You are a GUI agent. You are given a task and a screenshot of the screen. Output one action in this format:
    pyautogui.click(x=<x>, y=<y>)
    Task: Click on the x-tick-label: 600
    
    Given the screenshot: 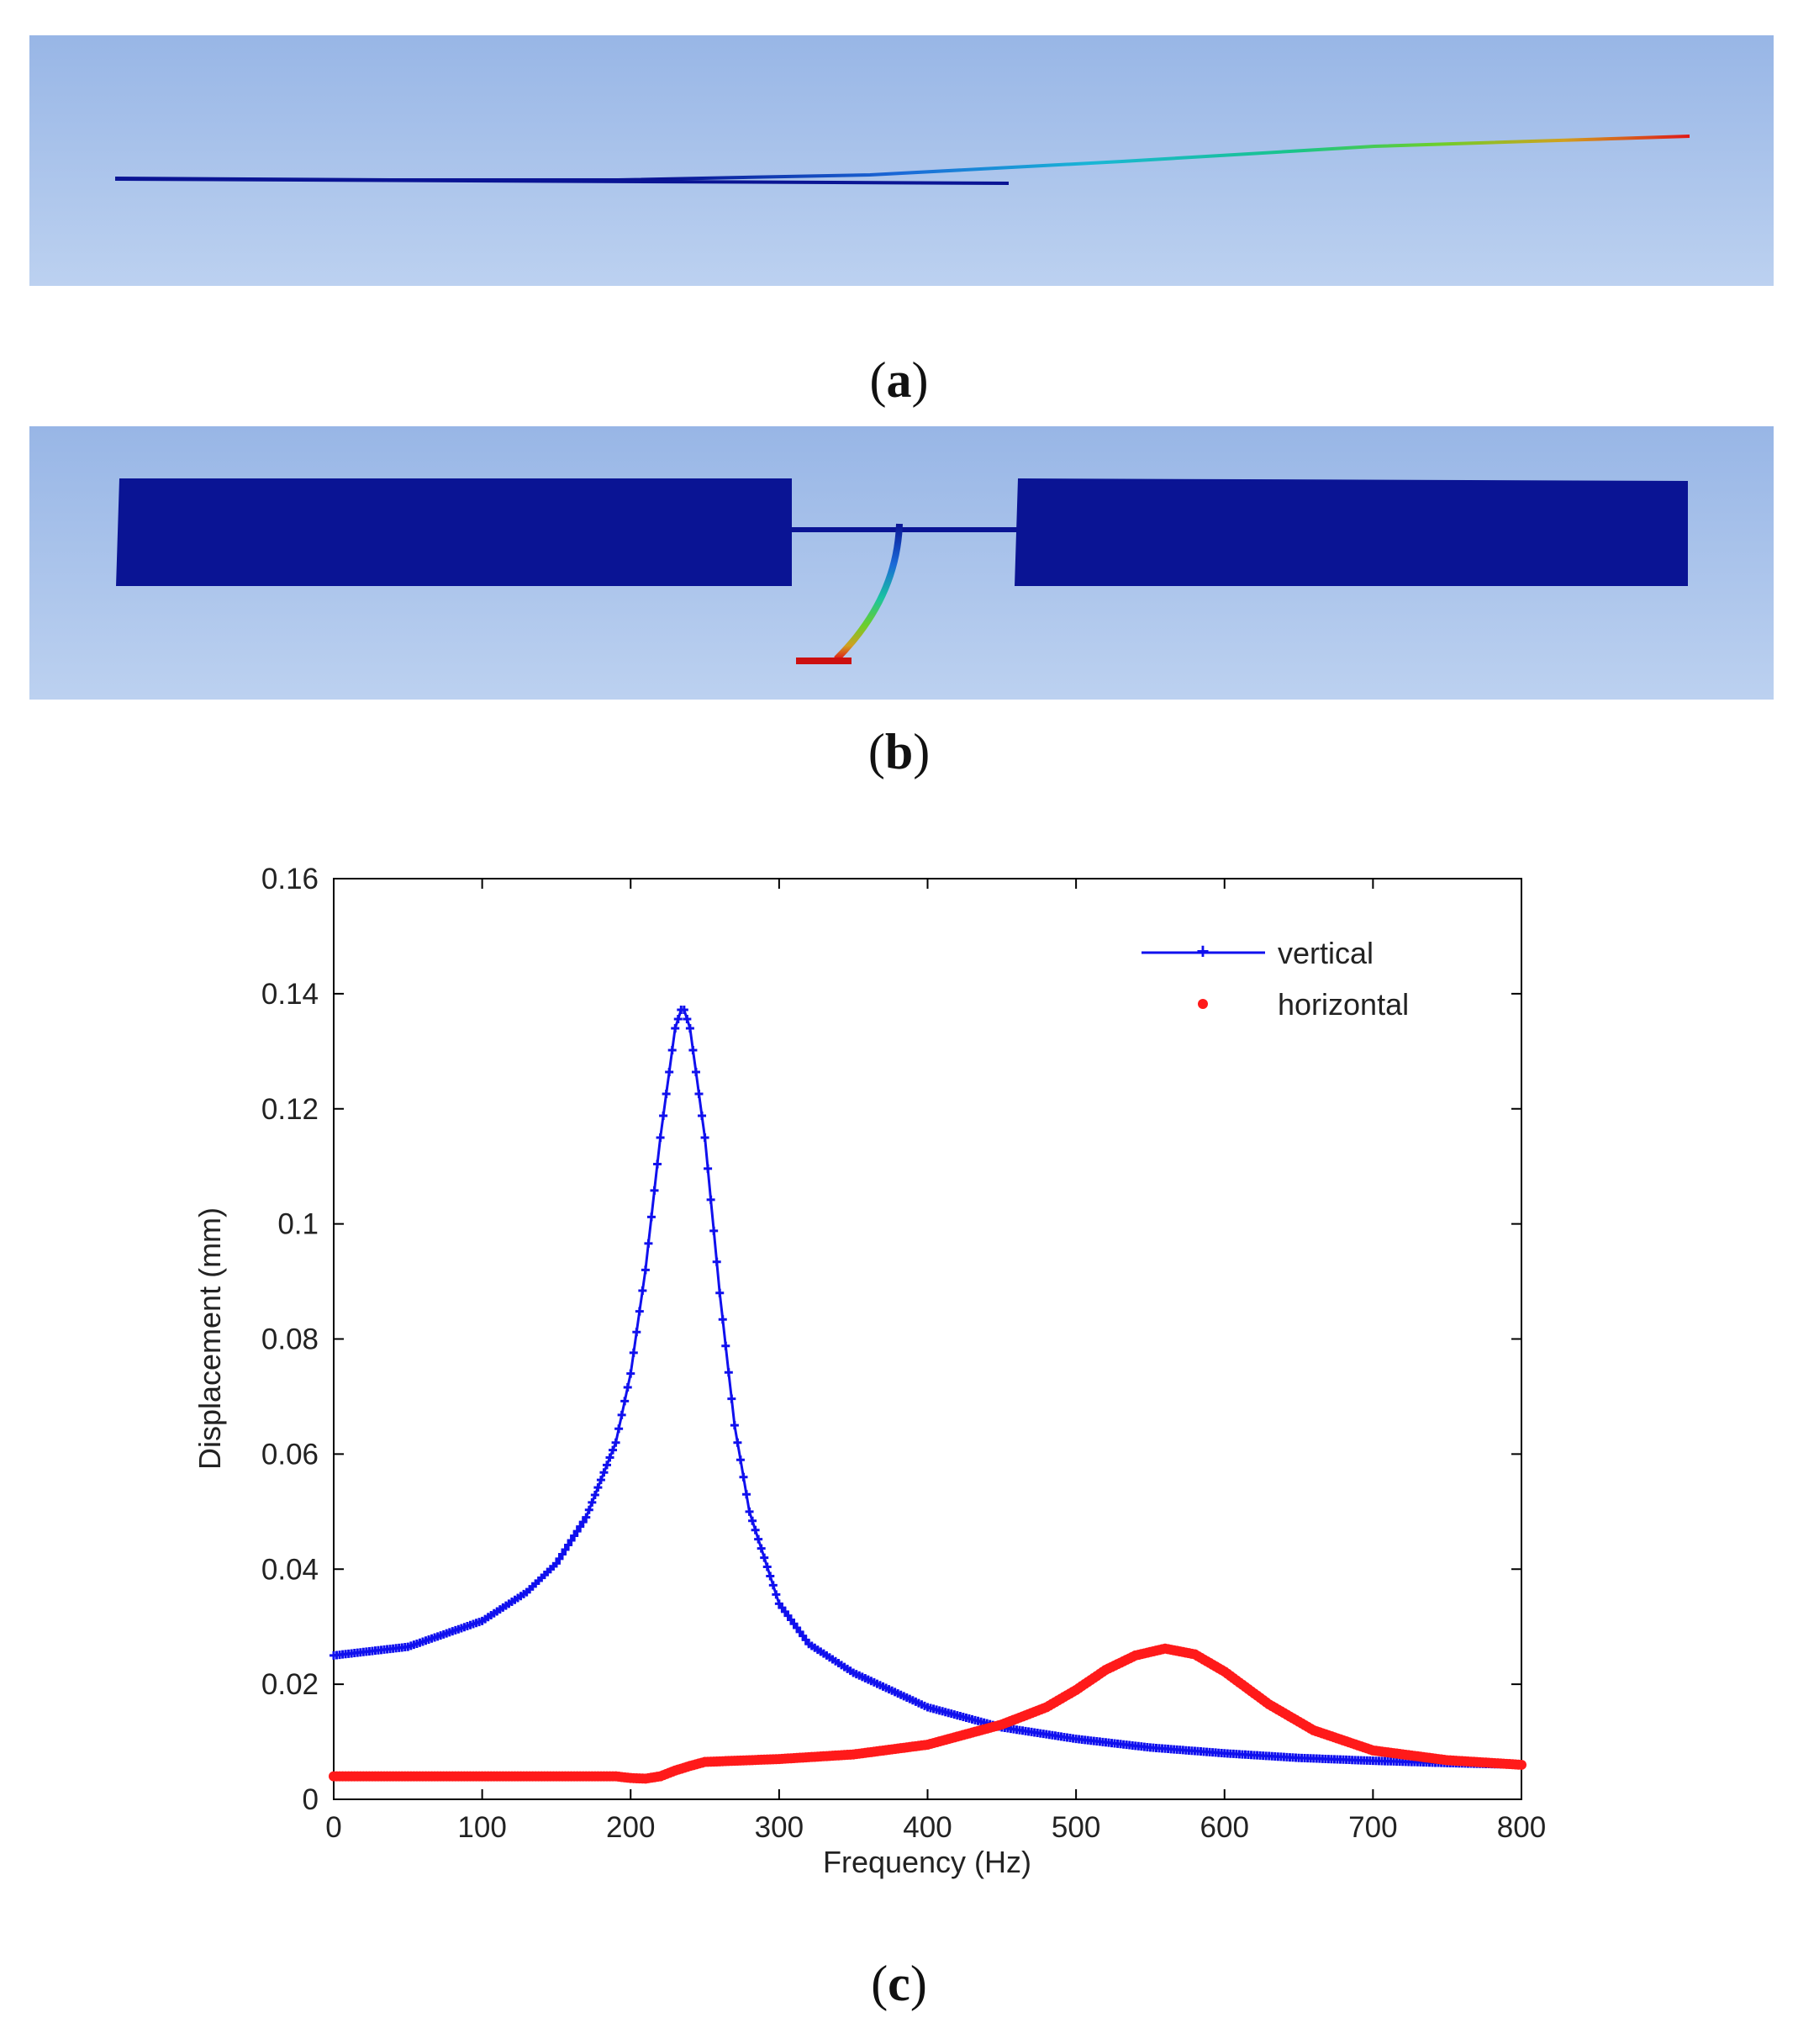 What is the action you would take?
    pyautogui.click(x=1224, y=1827)
    